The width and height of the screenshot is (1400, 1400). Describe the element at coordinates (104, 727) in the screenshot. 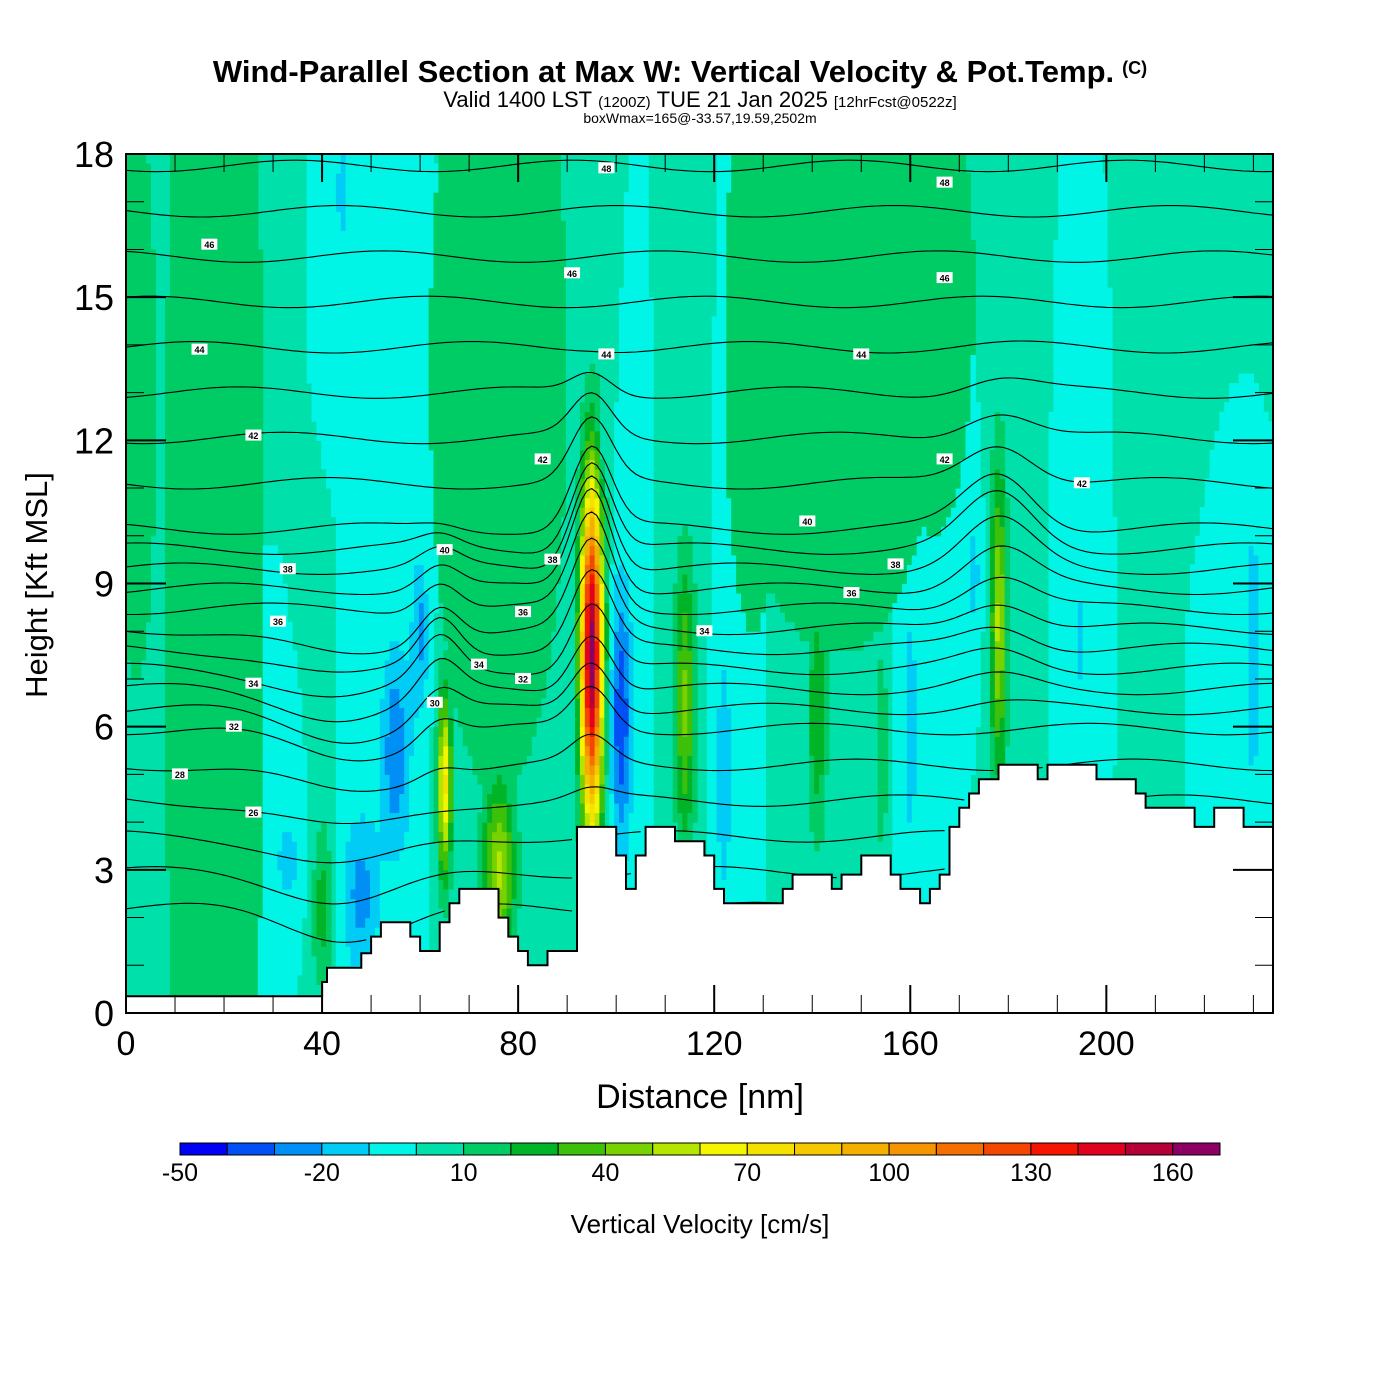

I see `y-tick-label: 6` at that location.